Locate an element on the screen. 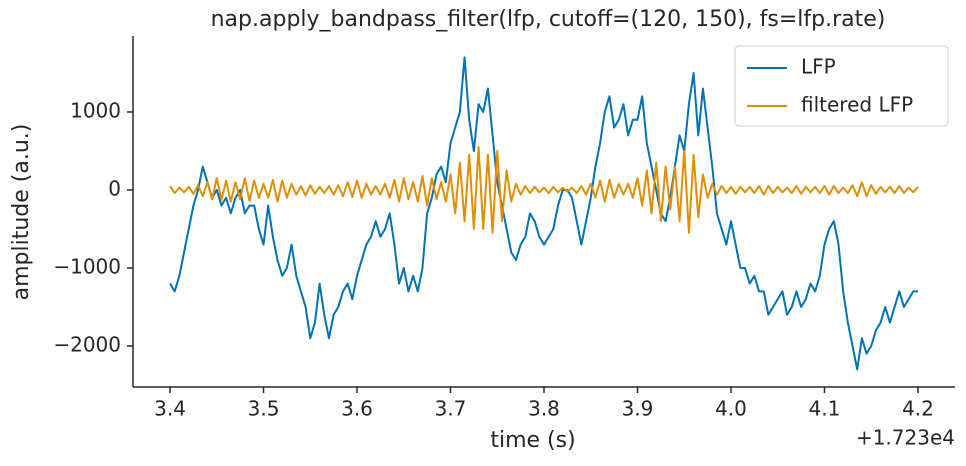 The width and height of the screenshot is (966, 466). legend-label: filtered LFP is located at coordinates (857, 105).